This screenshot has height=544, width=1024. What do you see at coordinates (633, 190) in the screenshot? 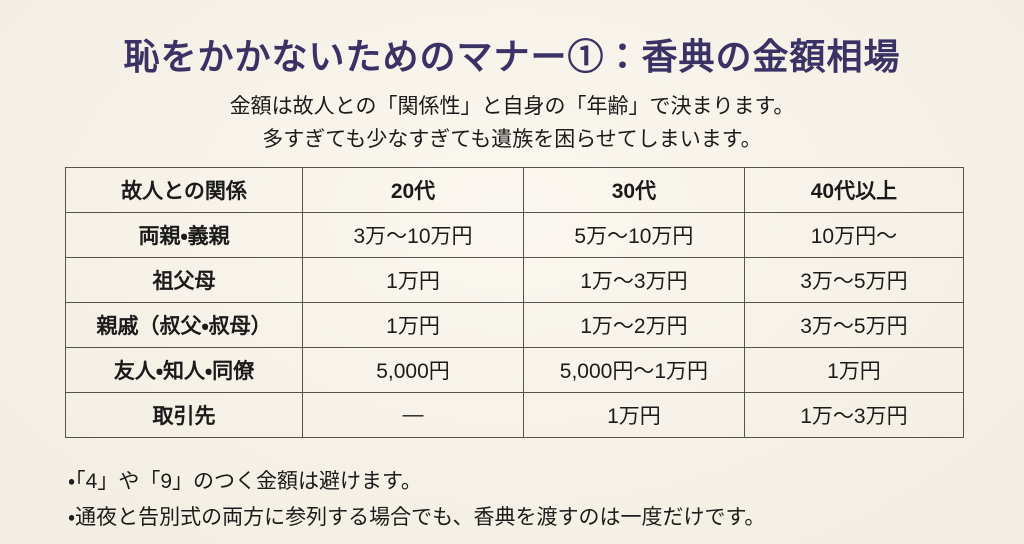
I see `column-header-30s: 30代` at bounding box center [633, 190].